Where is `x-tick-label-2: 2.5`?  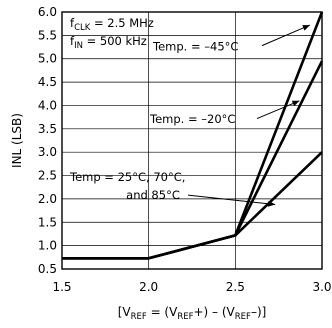
x-tick-label-2: 2.5 is located at coordinates (235, 287).